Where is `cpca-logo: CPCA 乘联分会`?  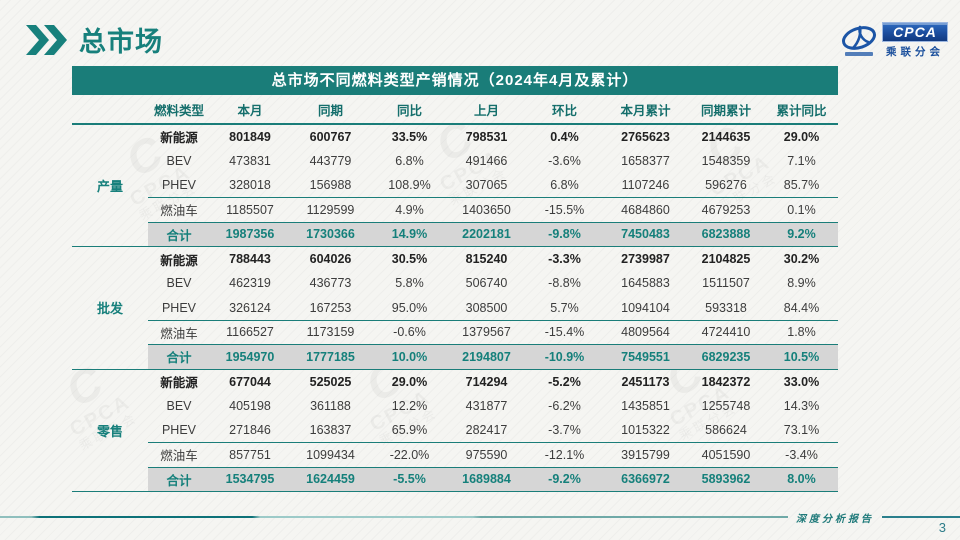
cpca-logo: CPCA 乘联分会 is located at coordinates (893, 41).